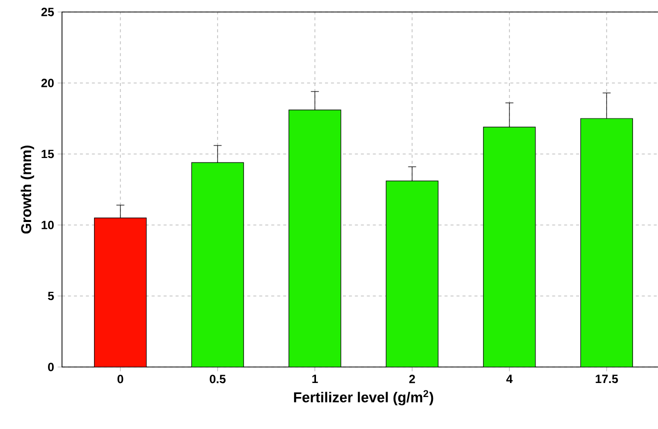 The image size is (658, 429). I want to click on y-tick-label: 10, so click(48, 225).